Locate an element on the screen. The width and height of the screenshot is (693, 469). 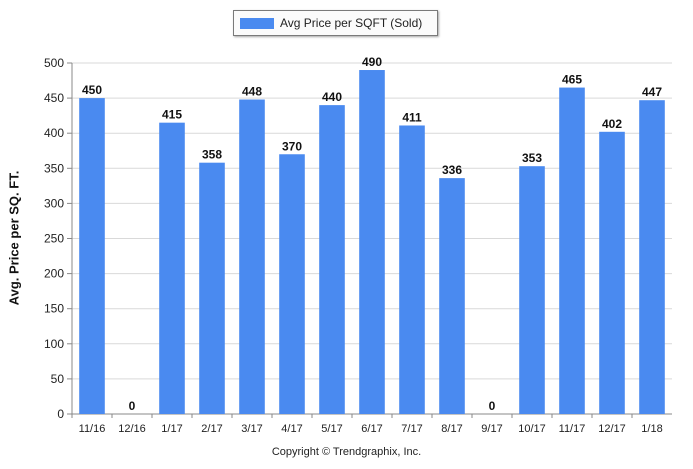
x-tick-label: 1/17 is located at coordinates (171, 429).